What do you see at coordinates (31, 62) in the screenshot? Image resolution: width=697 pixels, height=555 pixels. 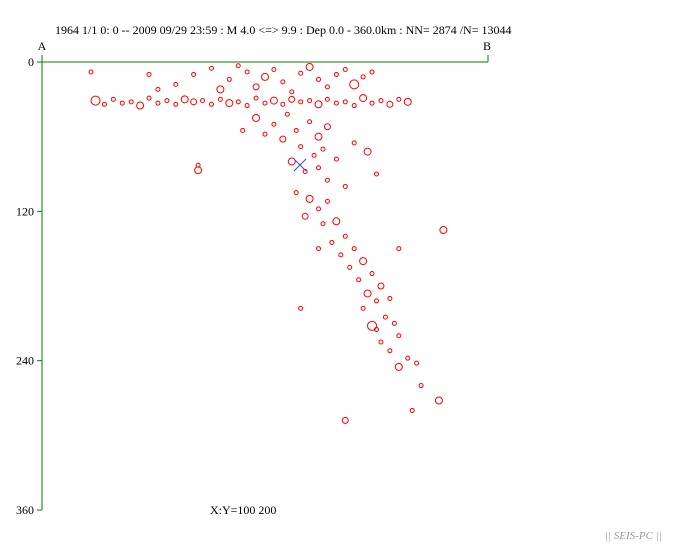 I see `y-tick-label: 0` at bounding box center [31, 62].